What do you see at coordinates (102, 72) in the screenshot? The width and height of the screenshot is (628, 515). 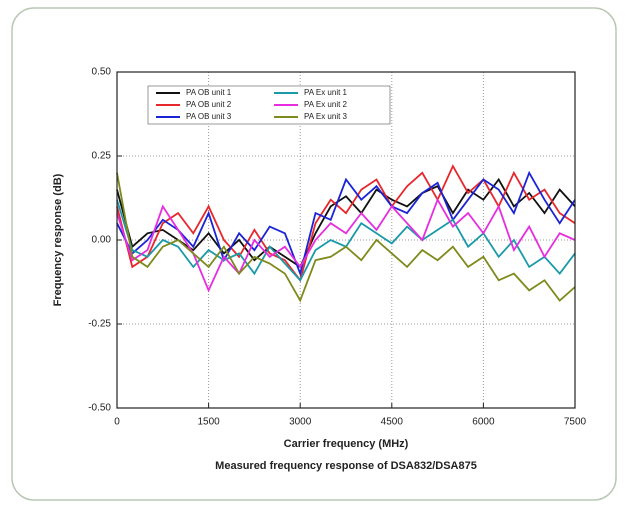 I see `y-tick-label: 0.50` at bounding box center [102, 72].